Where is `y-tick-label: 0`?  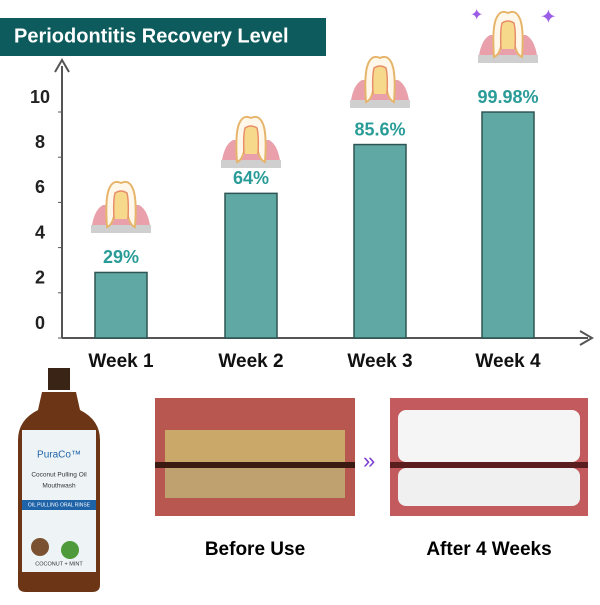
y-tick-label: 0 is located at coordinates (40, 323).